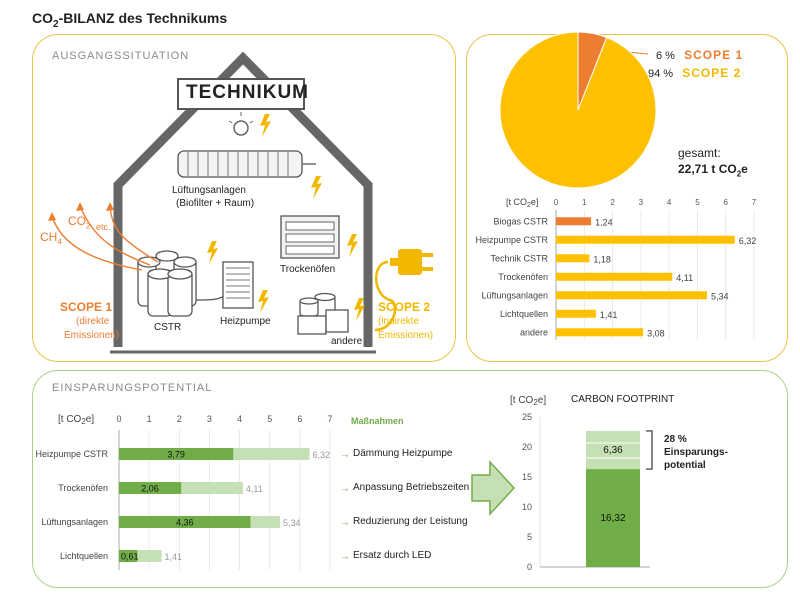  Describe the element at coordinates (404, 307) in the screenshot. I see `scope2-label: SCOPE 2` at that location.